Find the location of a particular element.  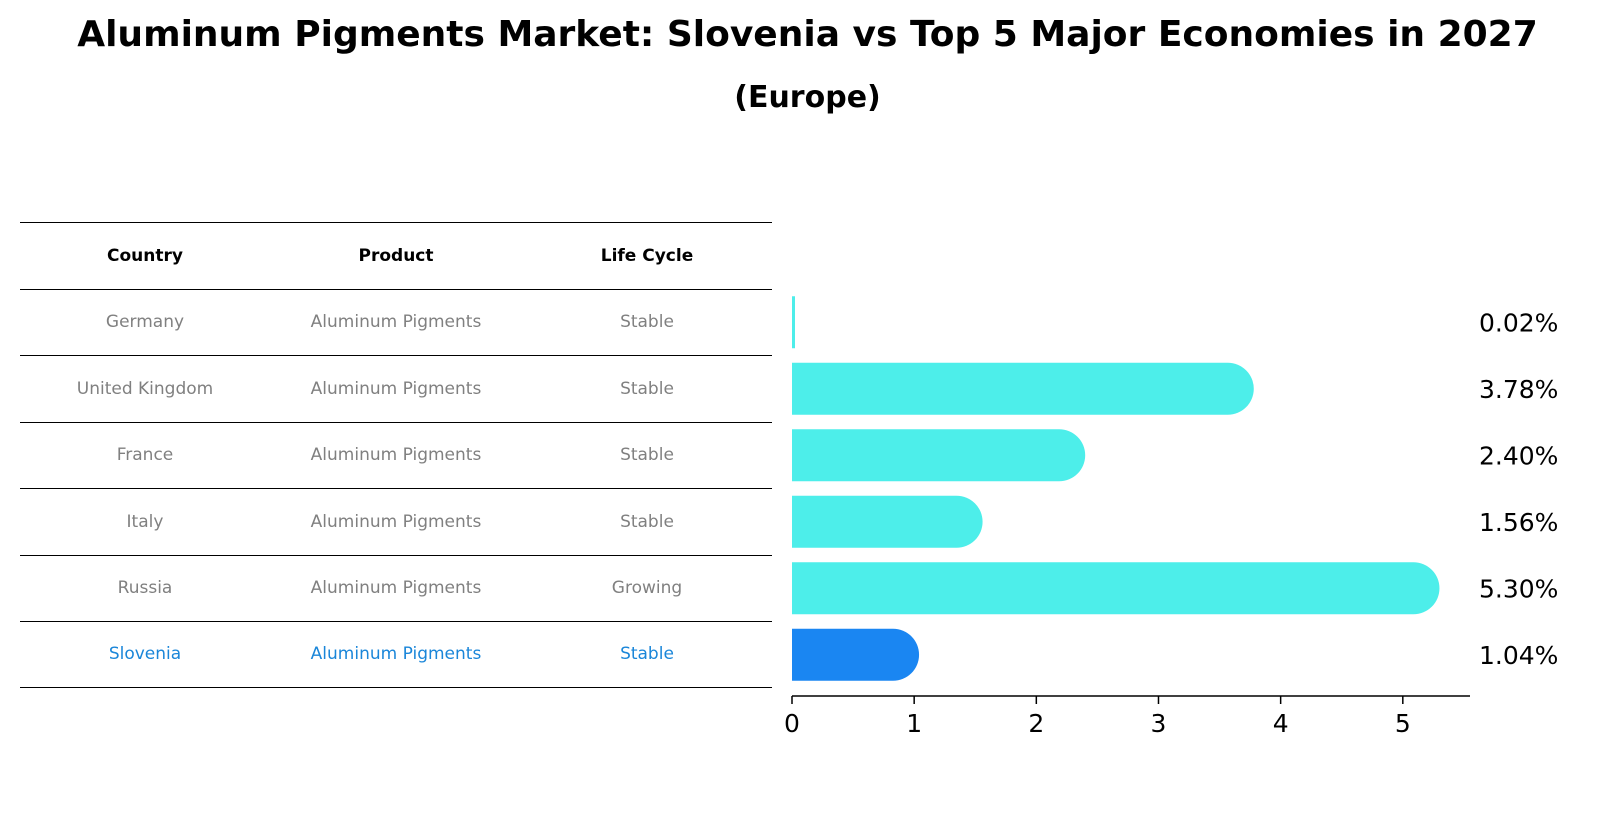

header-product: Product is located at coordinates (396, 255).